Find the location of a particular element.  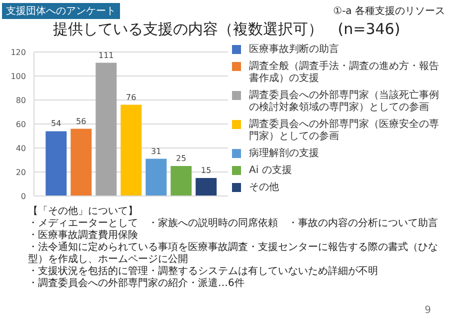

data-label: 54 is located at coordinates (56, 123).